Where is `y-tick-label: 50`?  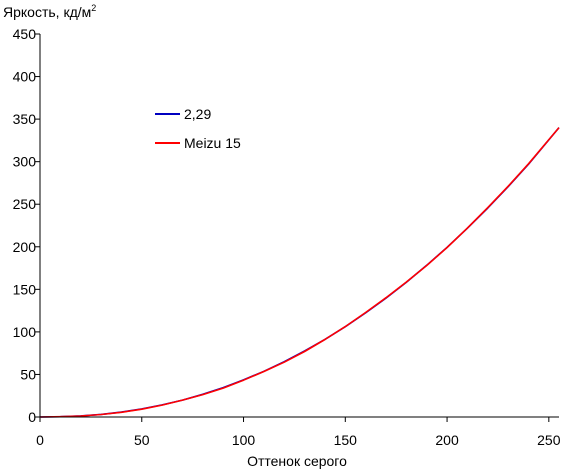 y-tick-label: 50 is located at coordinates (28, 374).